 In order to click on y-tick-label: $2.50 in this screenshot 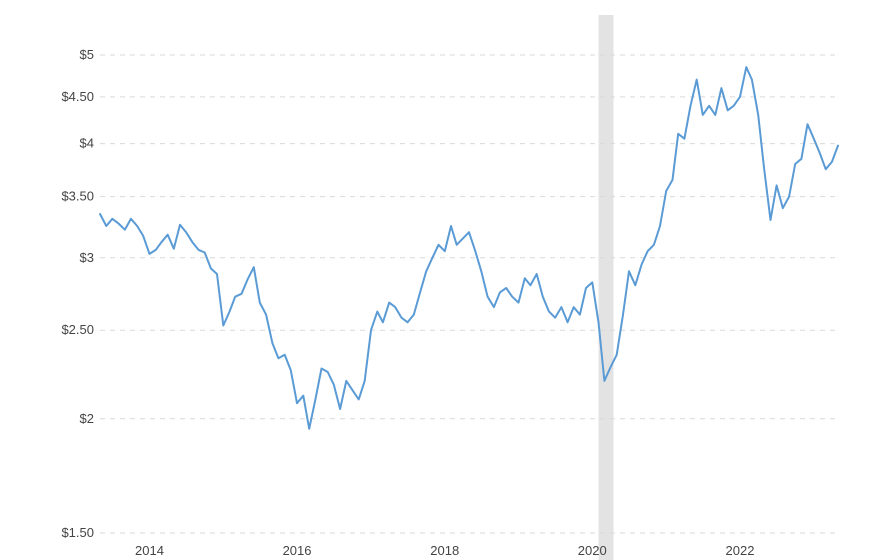, I will do `click(77, 329)`.